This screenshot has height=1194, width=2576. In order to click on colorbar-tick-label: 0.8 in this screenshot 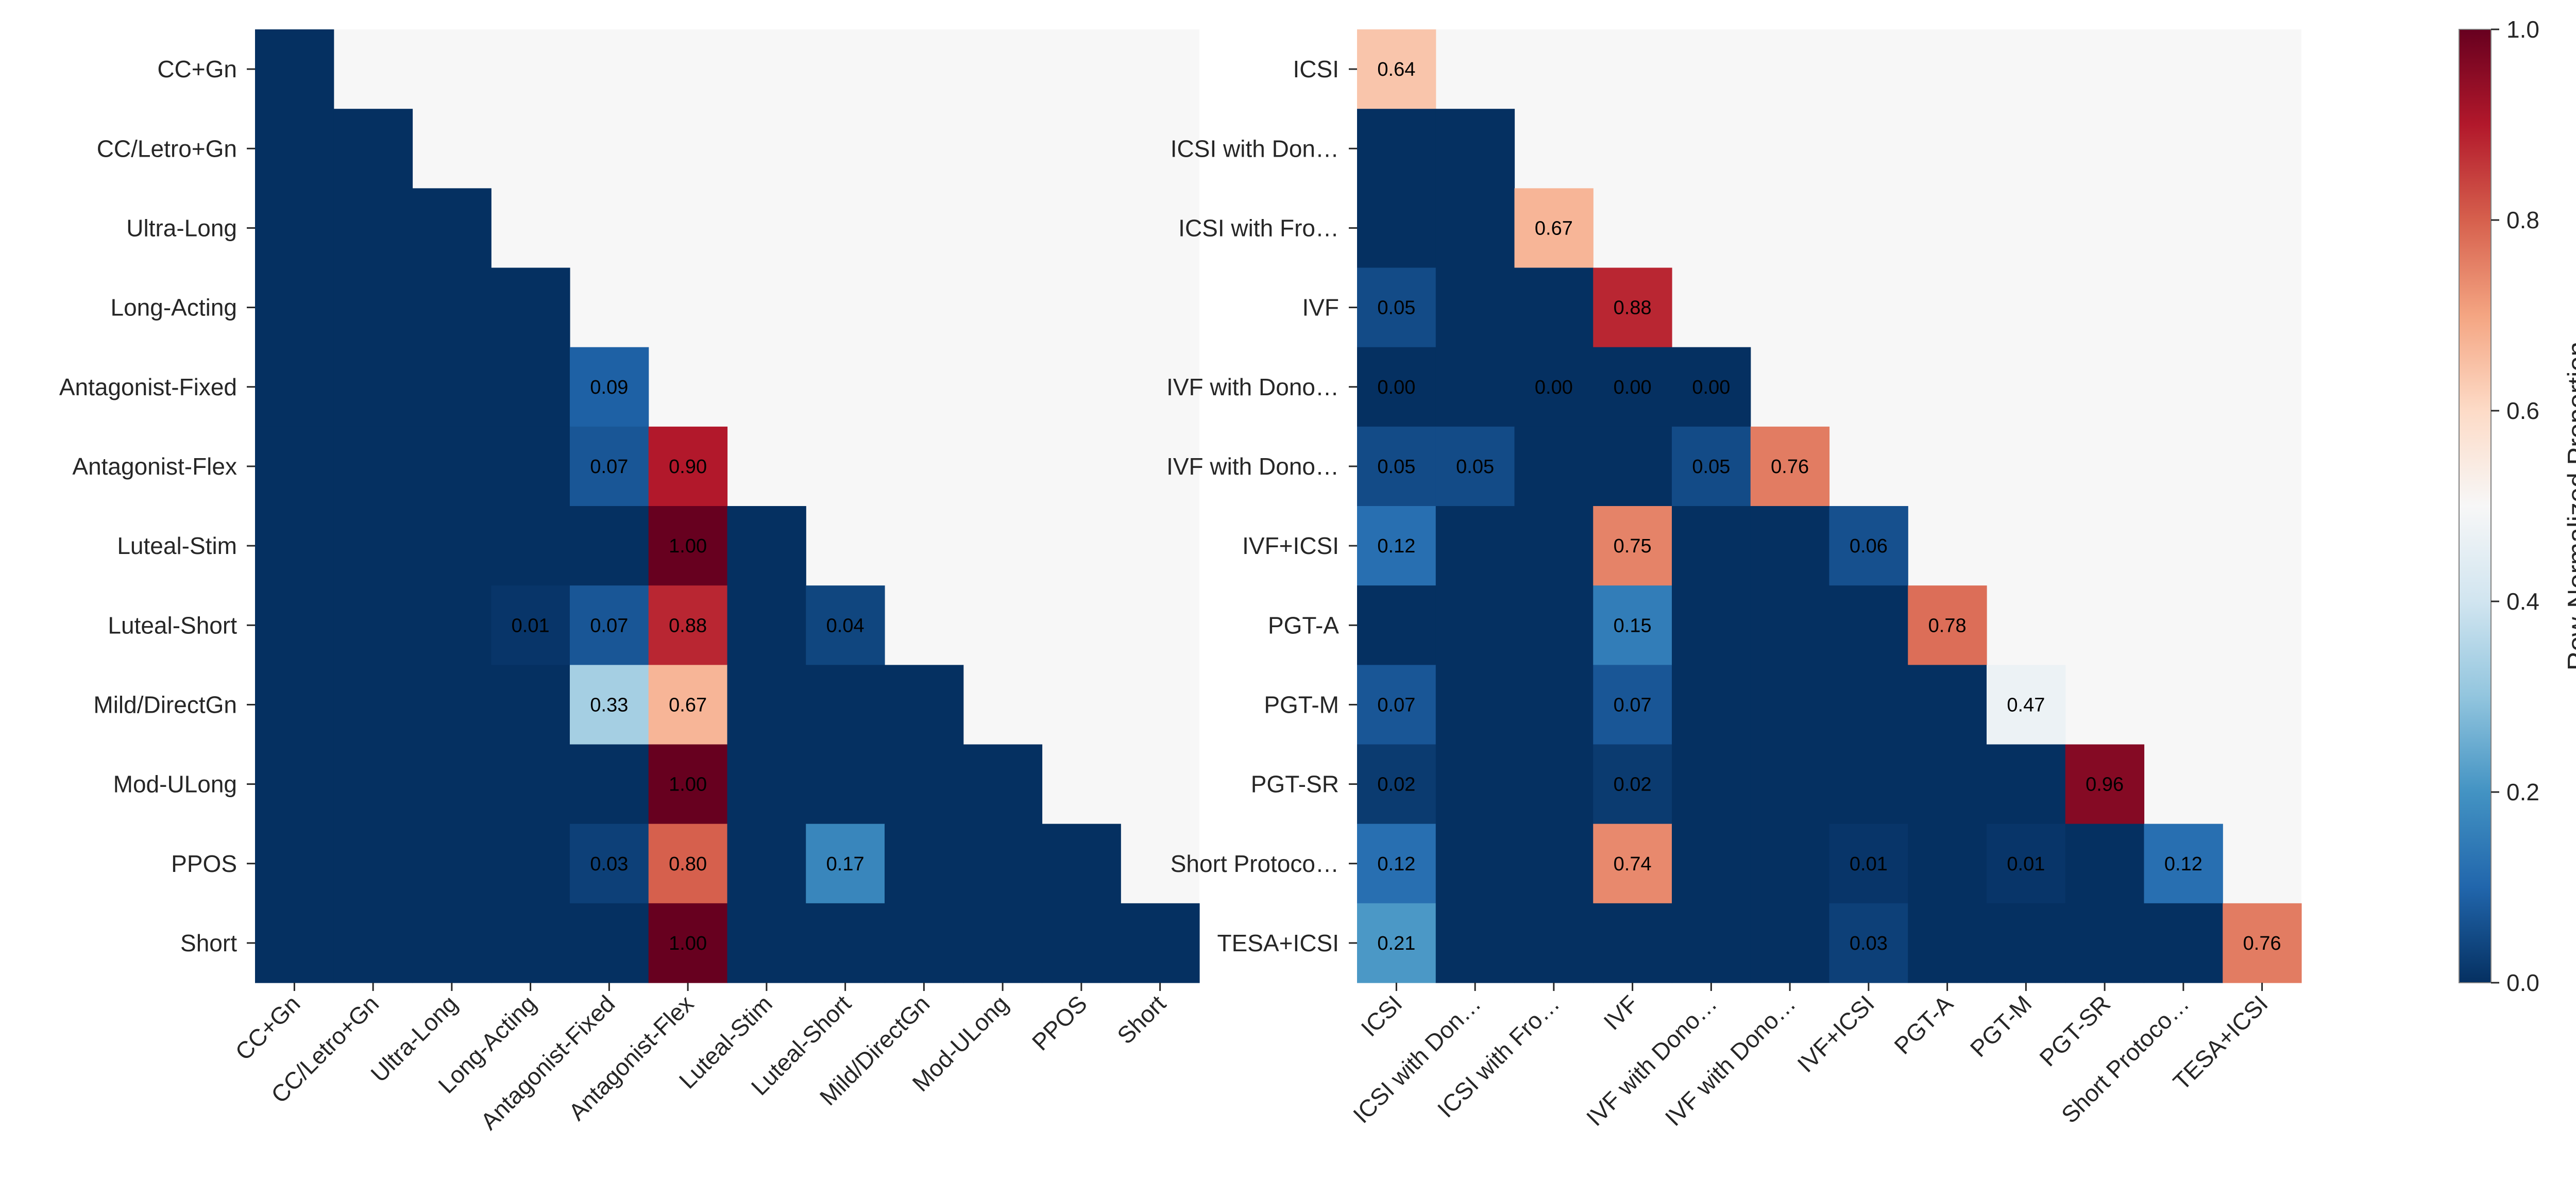, I will do `click(2522, 220)`.